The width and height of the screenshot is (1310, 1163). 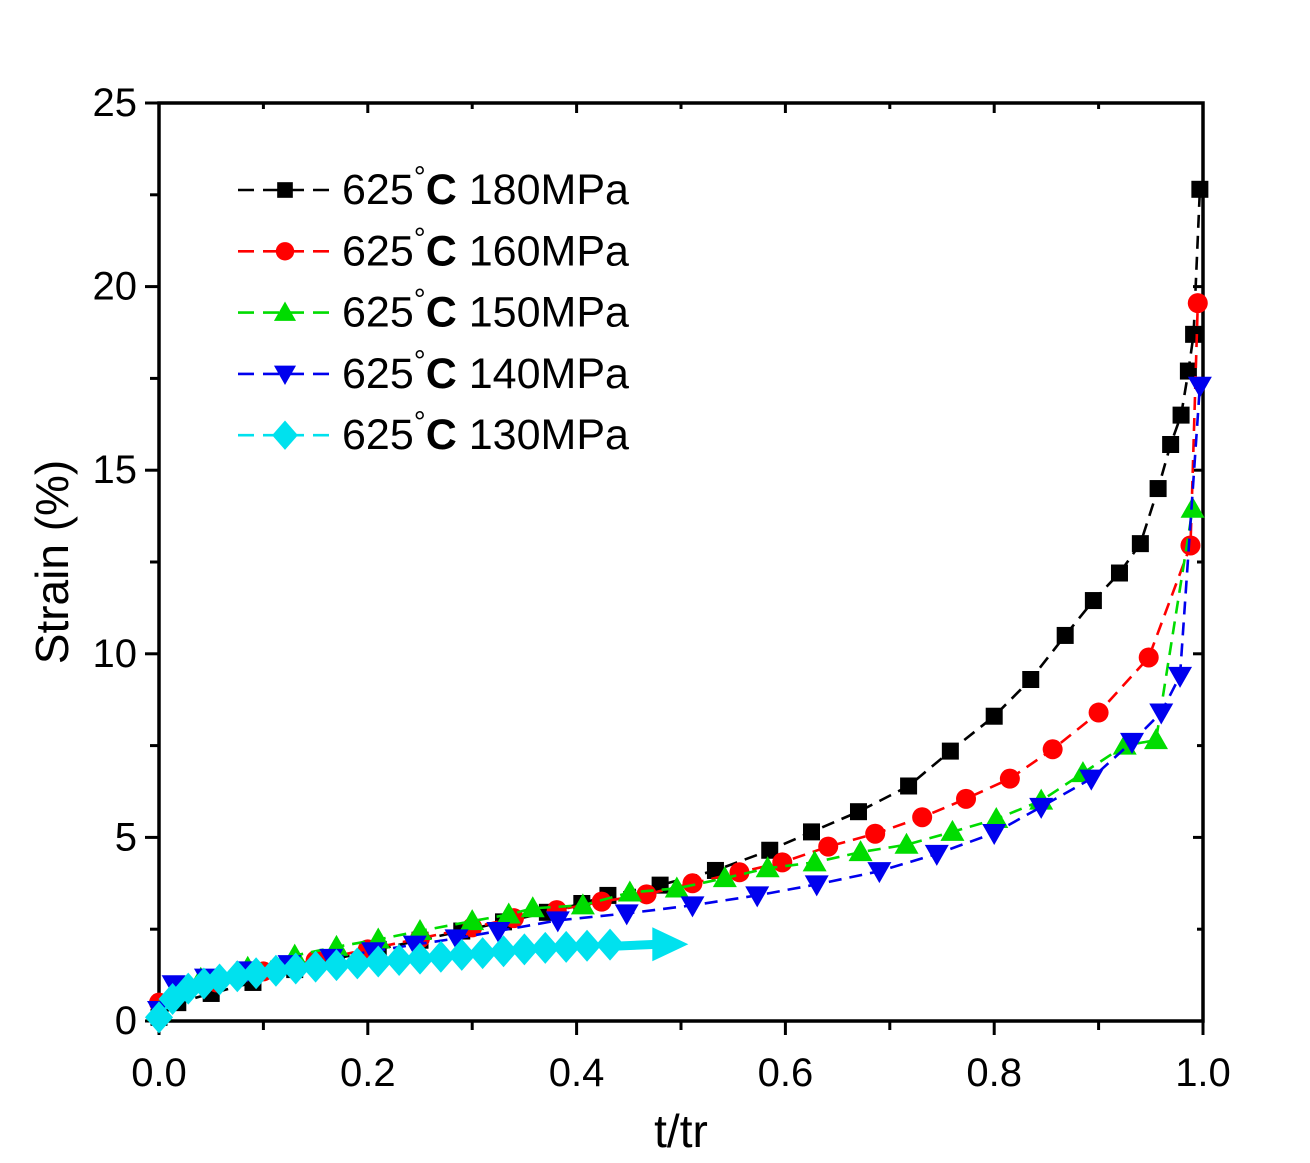 What do you see at coordinates (115, 562) in the screenshot?
I see `y-tick-labels: 0 5 10 15 20 25` at bounding box center [115, 562].